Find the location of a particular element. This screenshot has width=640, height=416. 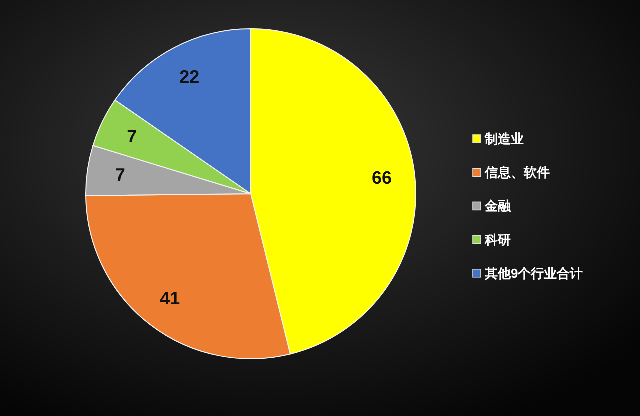

data-label: 66 is located at coordinates (382, 178).